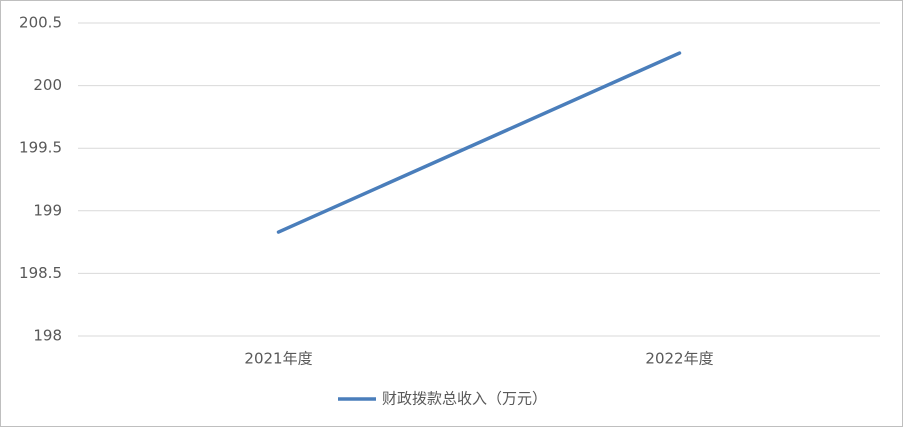 The width and height of the screenshot is (903, 427). I want to click on x-tick-label: 2021年度, so click(278, 359).